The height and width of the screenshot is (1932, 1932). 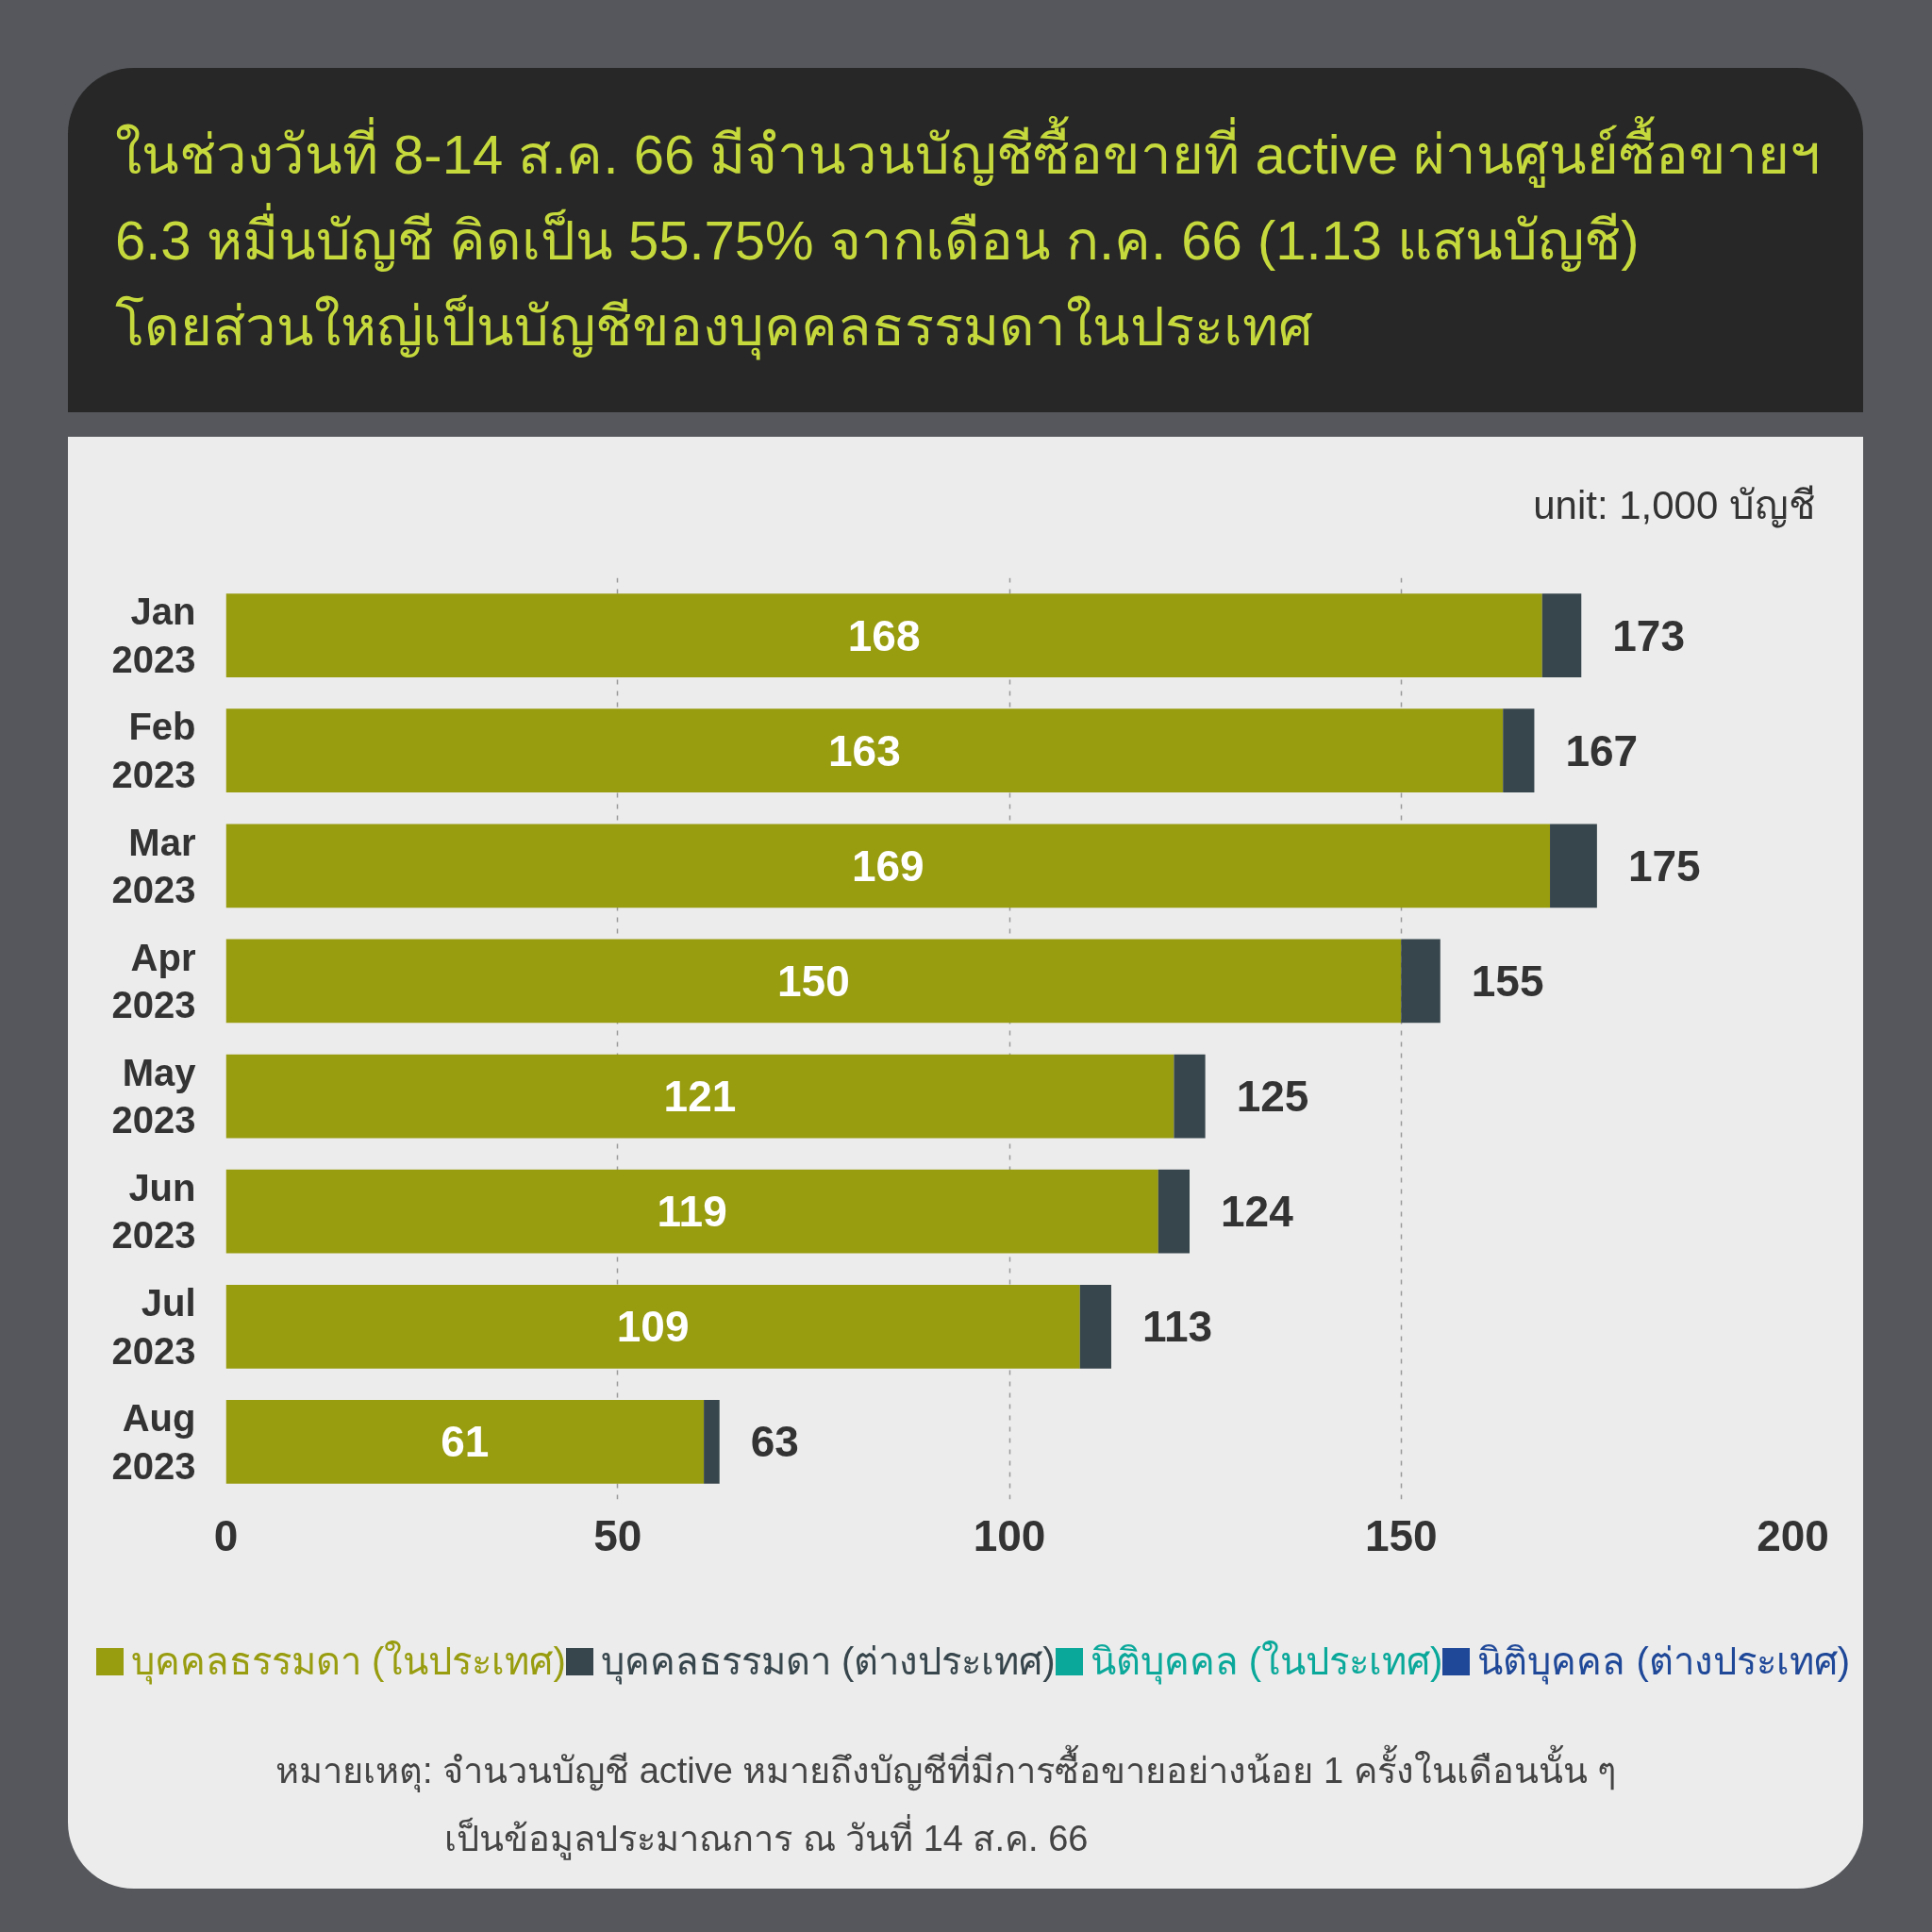 What do you see at coordinates (153, 866) in the screenshot?
I see `y-tick-label: Mar 2023` at bounding box center [153, 866].